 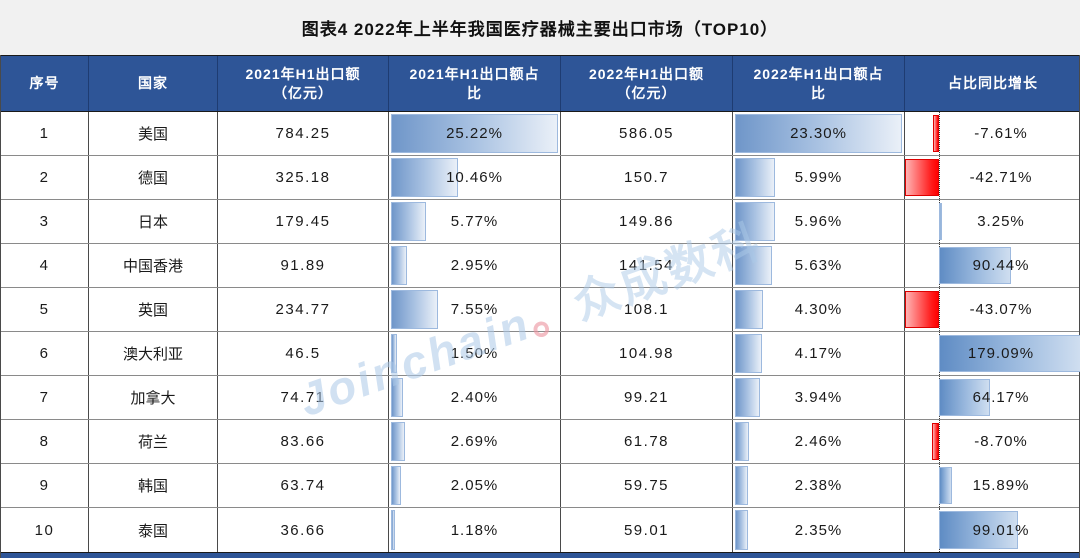 I want to click on col-header-export-2022: 2022年H1出口额 （亿元）, so click(x=647, y=83).